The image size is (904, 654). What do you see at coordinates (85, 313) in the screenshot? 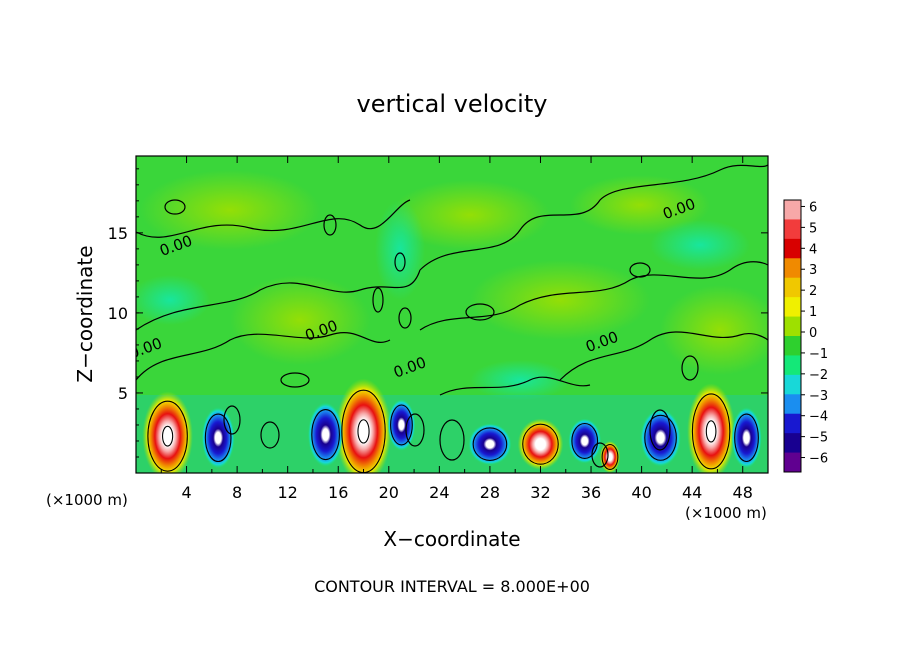
I see `y-axis-label: Z−coordinate` at bounding box center [85, 313].